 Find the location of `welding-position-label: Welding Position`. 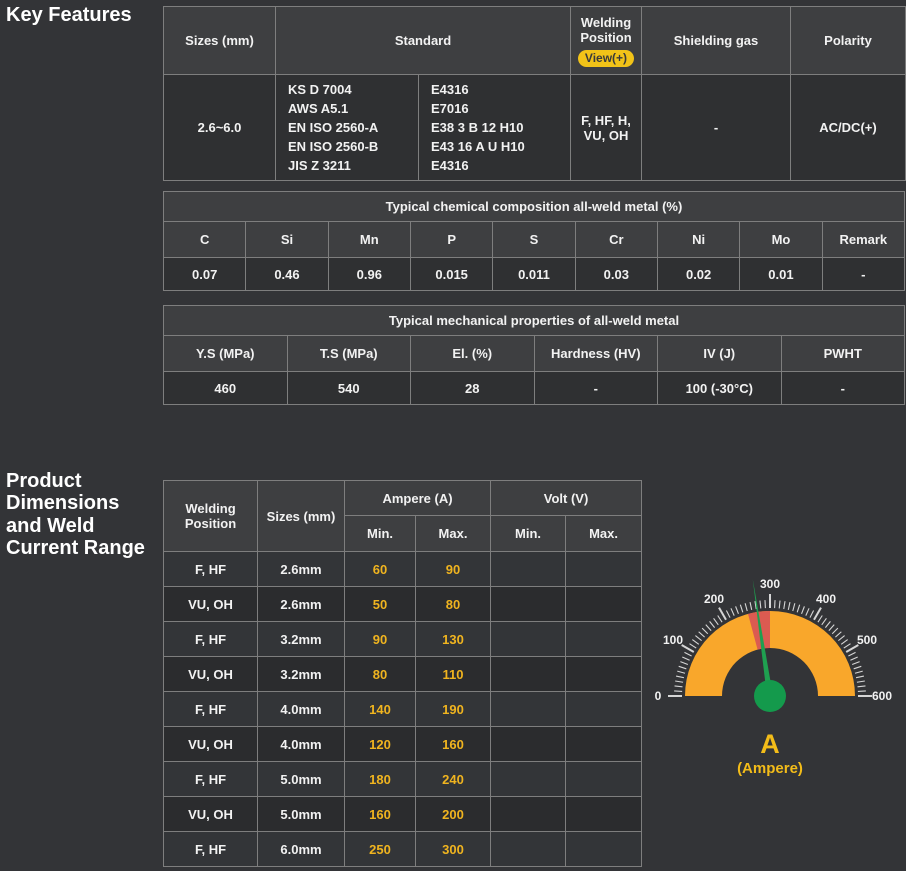

welding-position-label: Welding Position is located at coordinates (606, 29).